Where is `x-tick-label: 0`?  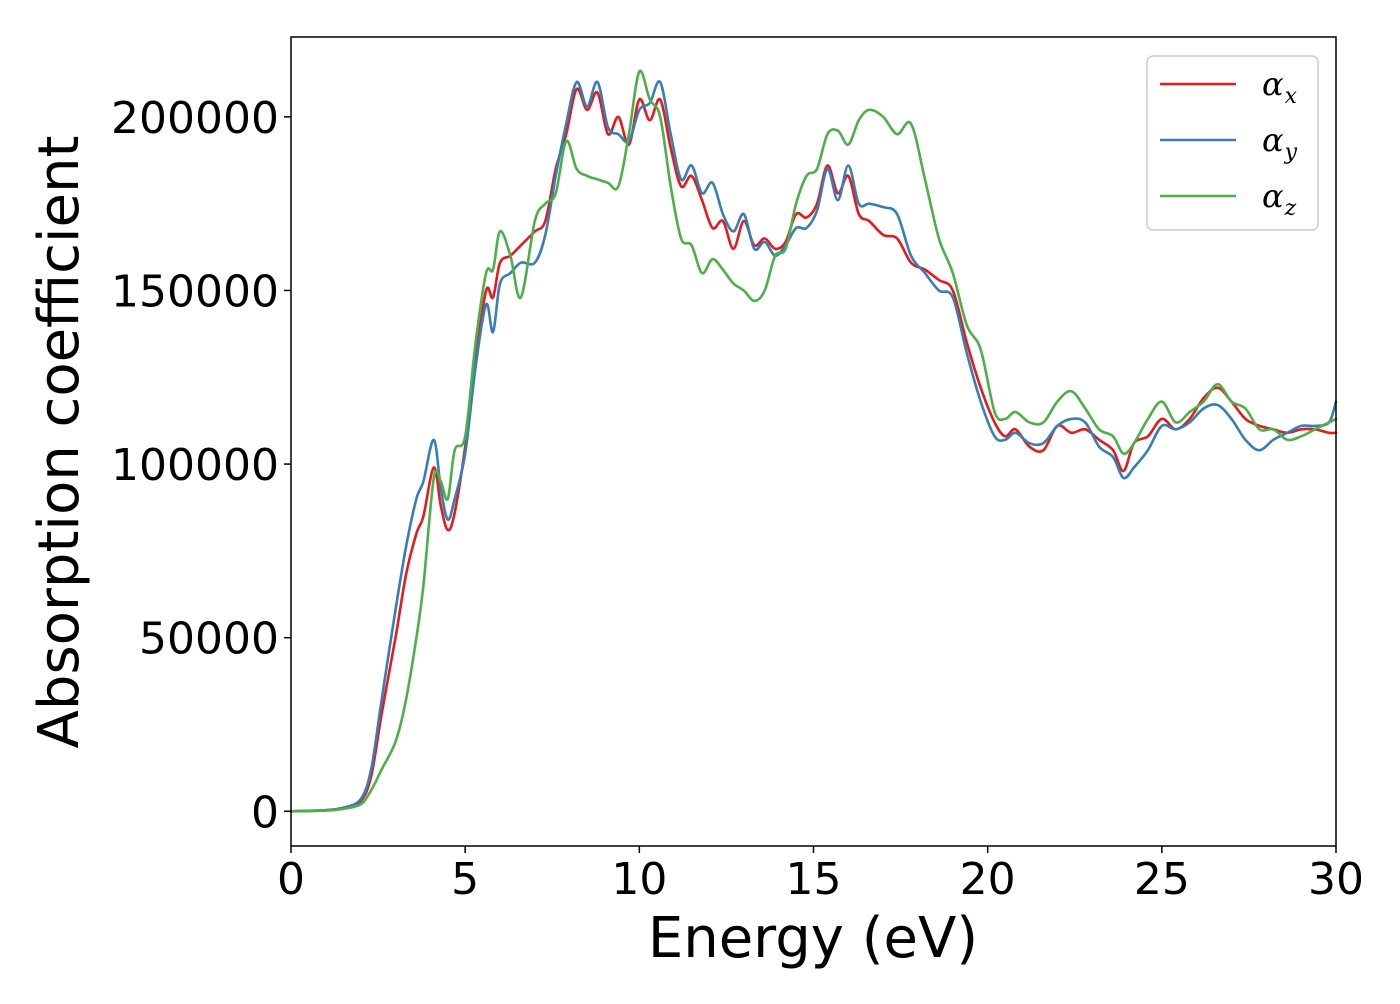
x-tick-label: 0 is located at coordinates (291, 879).